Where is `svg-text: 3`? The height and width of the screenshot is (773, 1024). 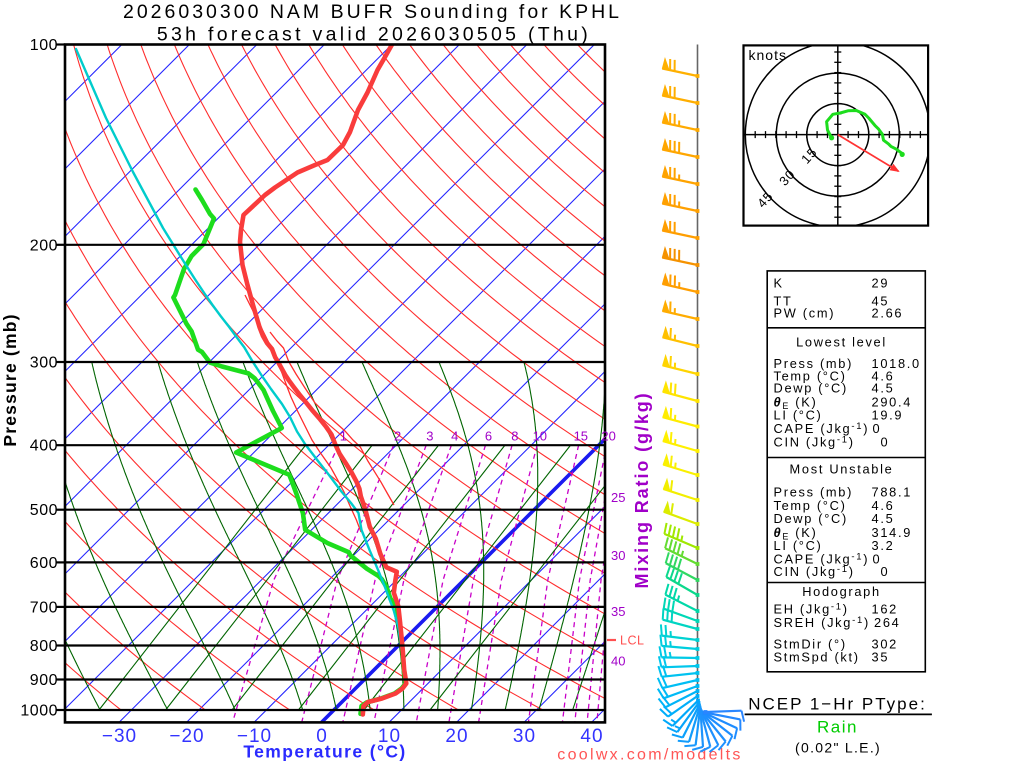
svg-text: 3 is located at coordinates (429, 436).